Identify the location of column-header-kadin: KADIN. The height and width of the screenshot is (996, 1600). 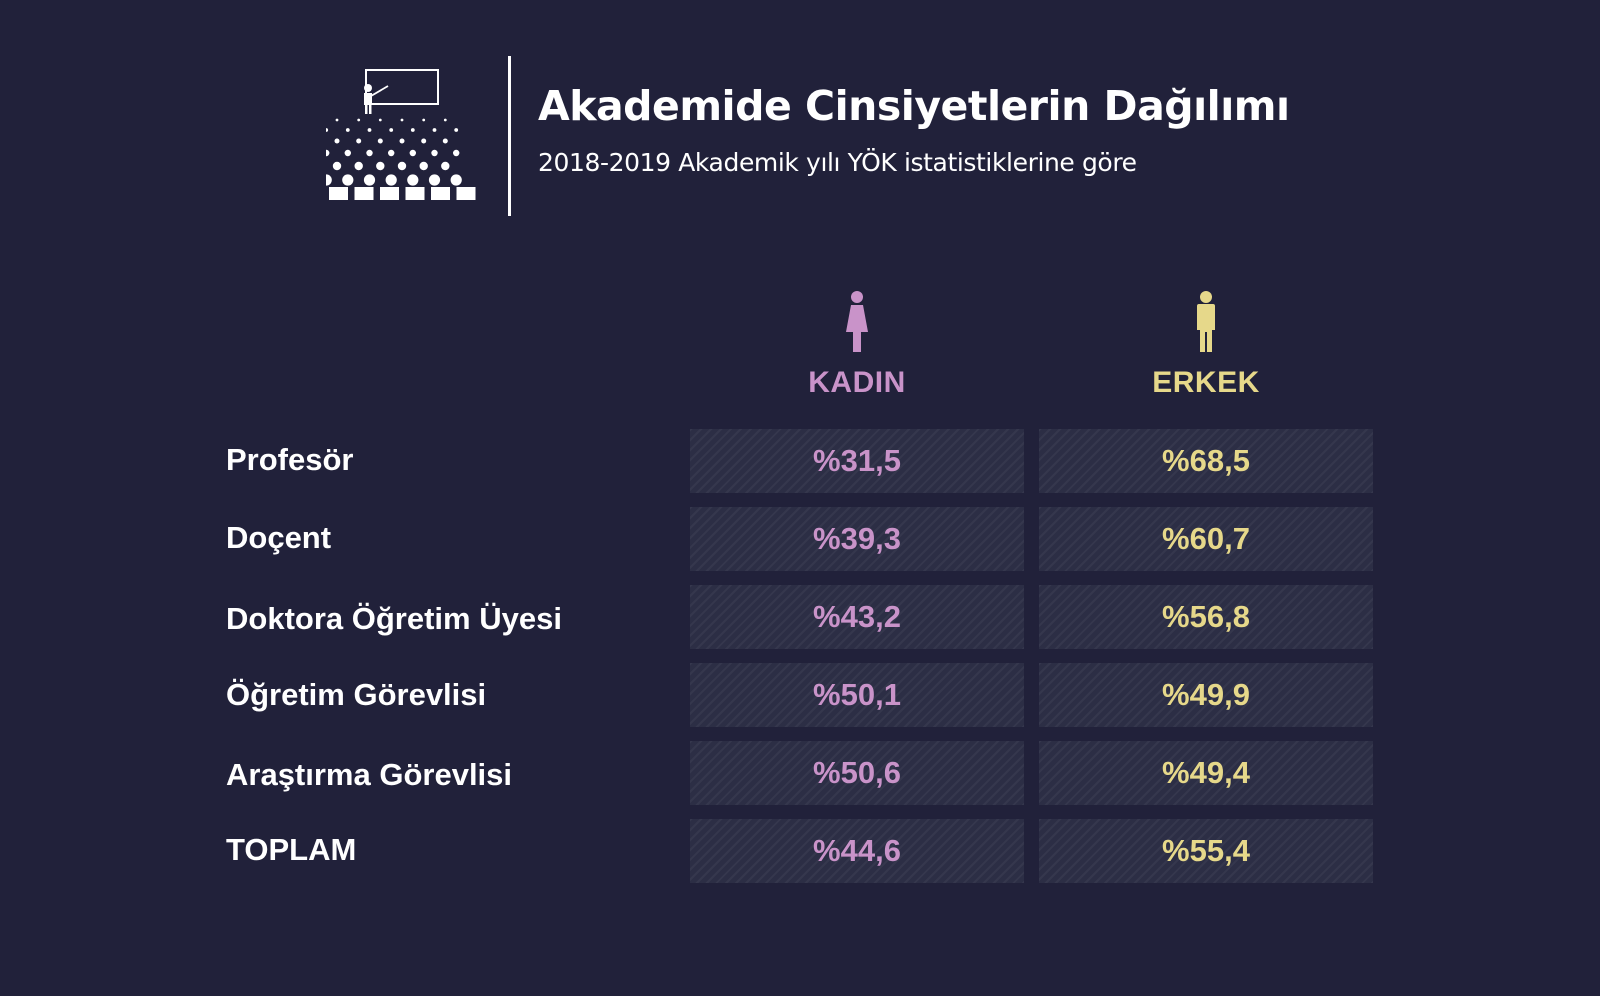
(857, 345).